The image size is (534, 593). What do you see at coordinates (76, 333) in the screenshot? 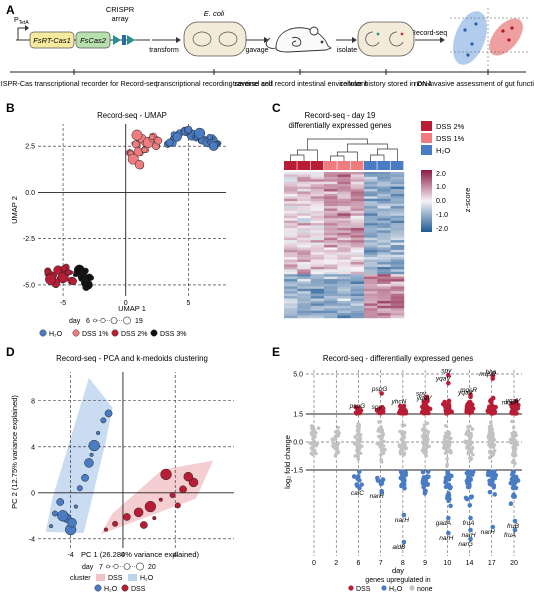
I see `umap-legend-marker-dss1` at bounding box center [76, 333].